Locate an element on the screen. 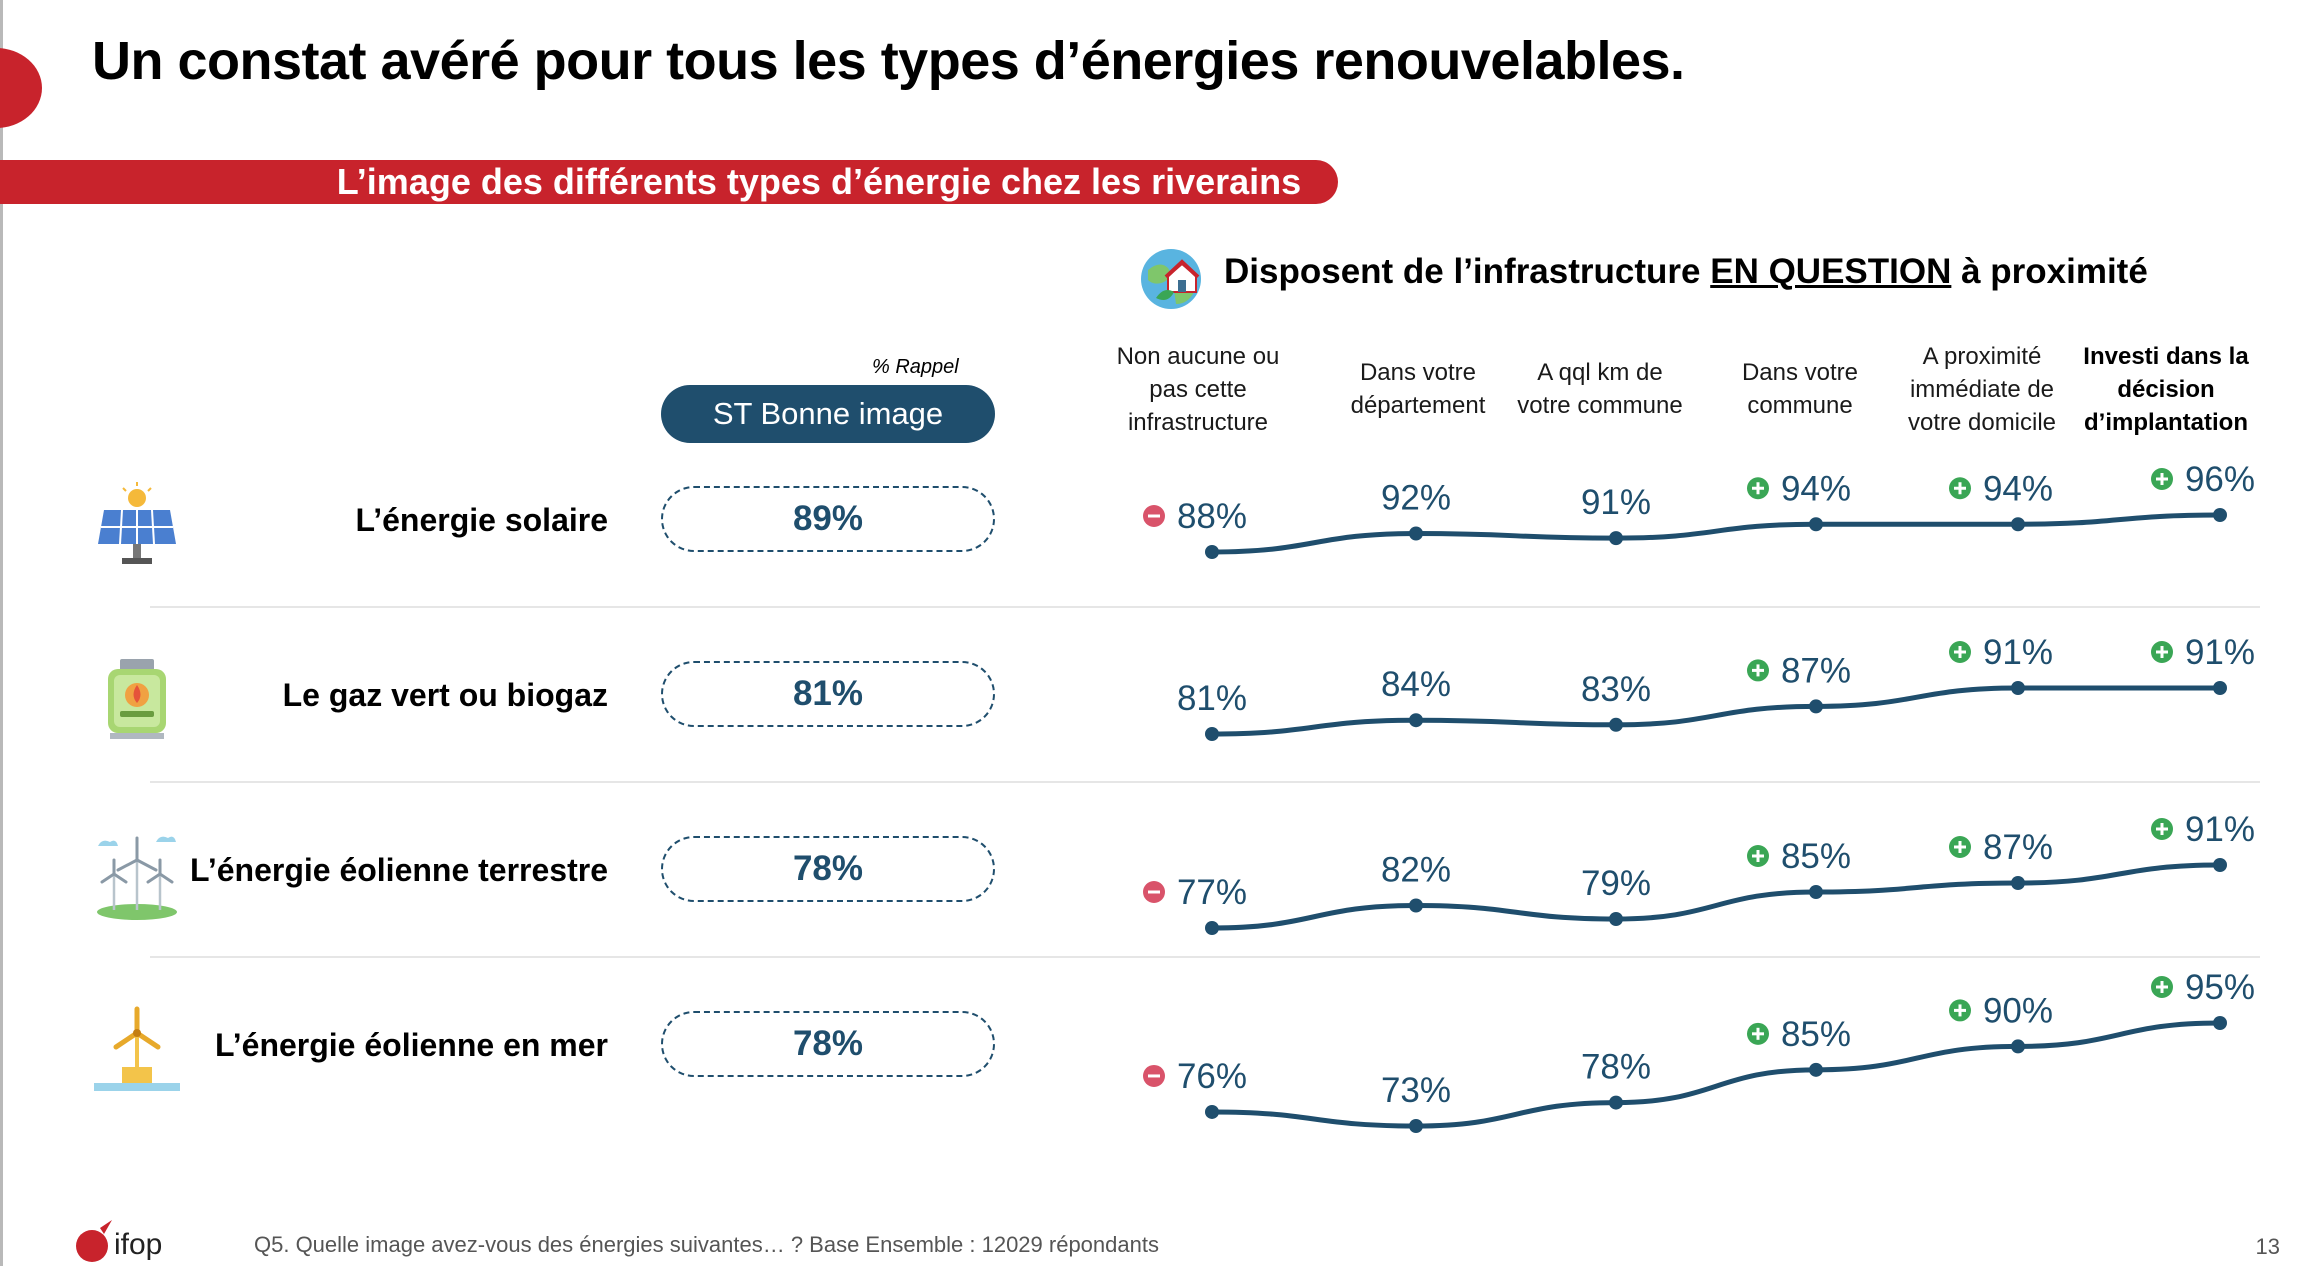 The image size is (2310, 1266). row-label-eolien-mer: L’énergie éolienne en mer is located at coordinates (411, 1045).